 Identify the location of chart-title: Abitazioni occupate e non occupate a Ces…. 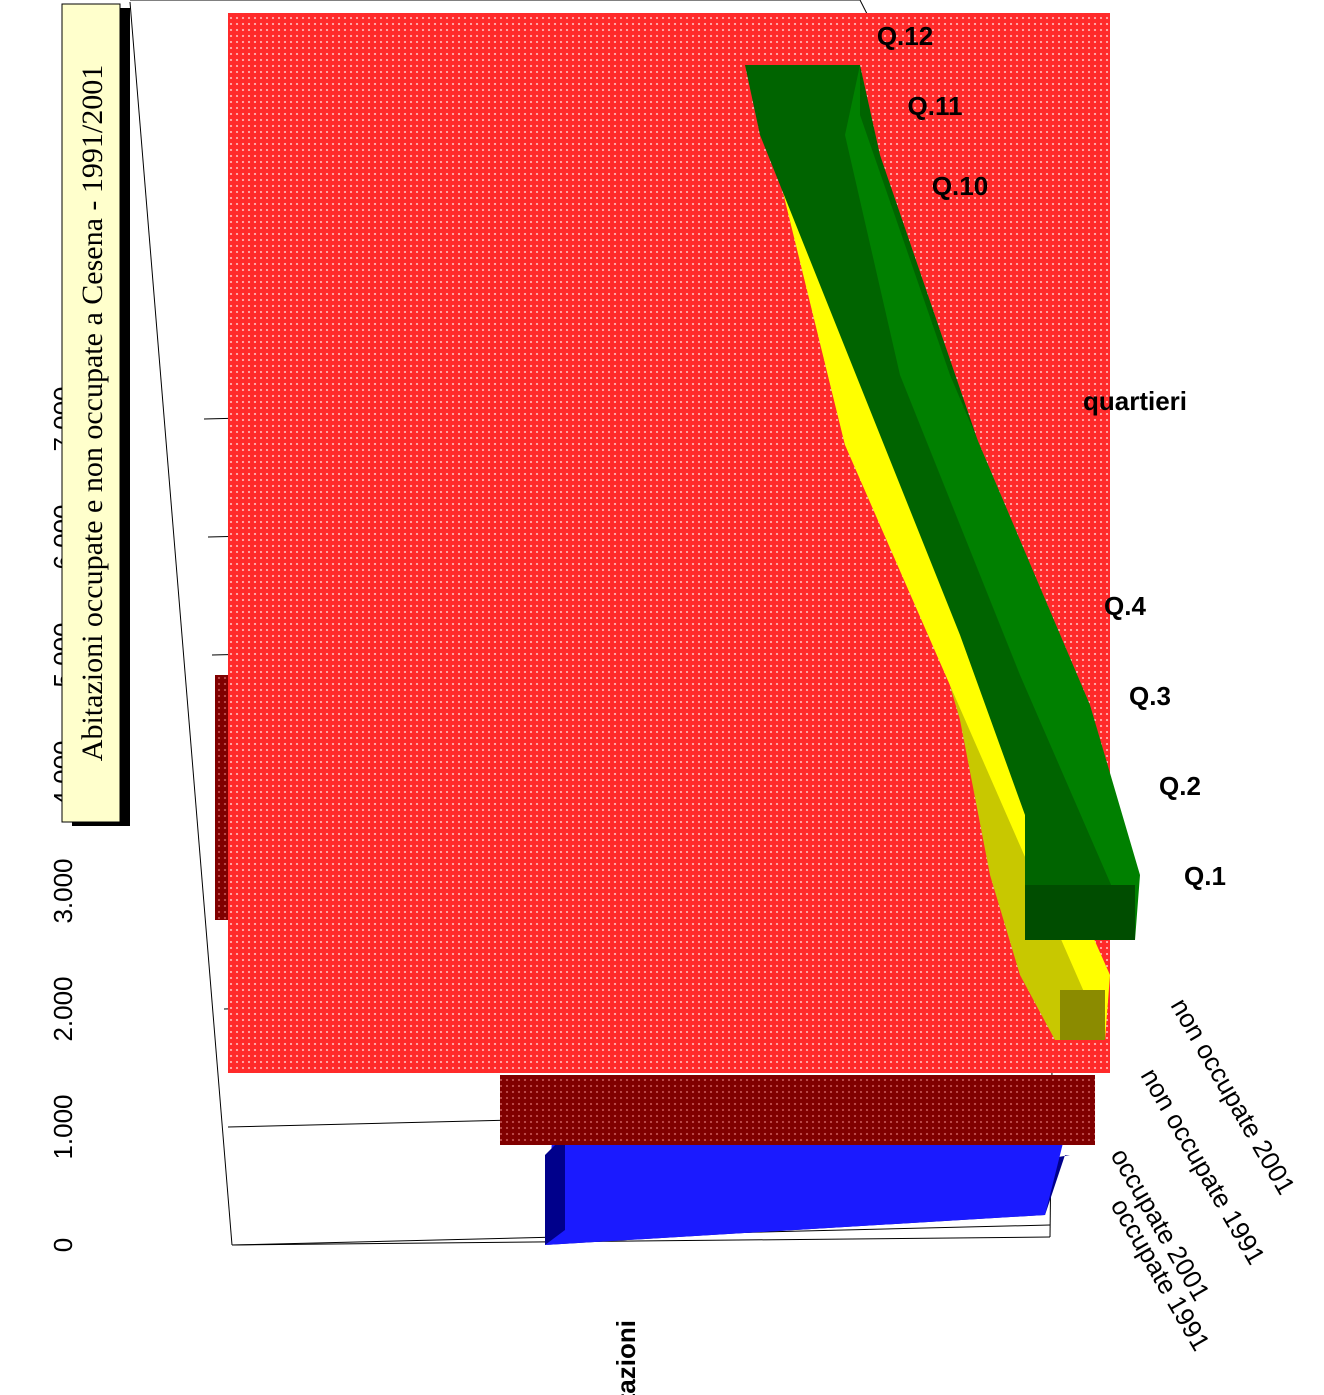
(92, 413).